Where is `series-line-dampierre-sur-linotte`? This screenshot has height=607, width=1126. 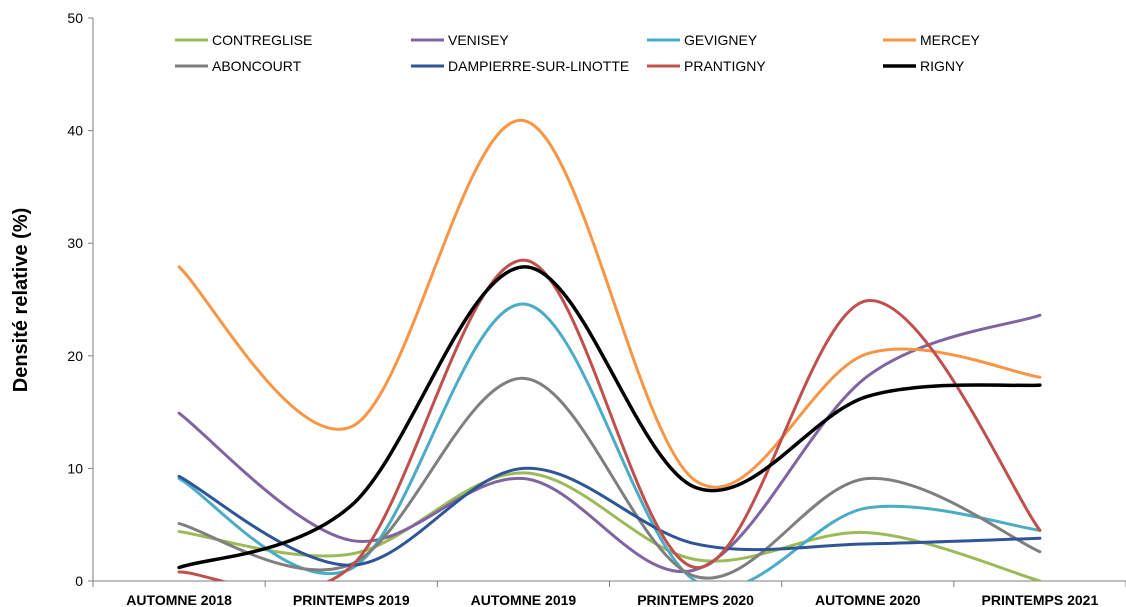
series-line-dampierre-sur-linotte is located at coordinates (609, 516).